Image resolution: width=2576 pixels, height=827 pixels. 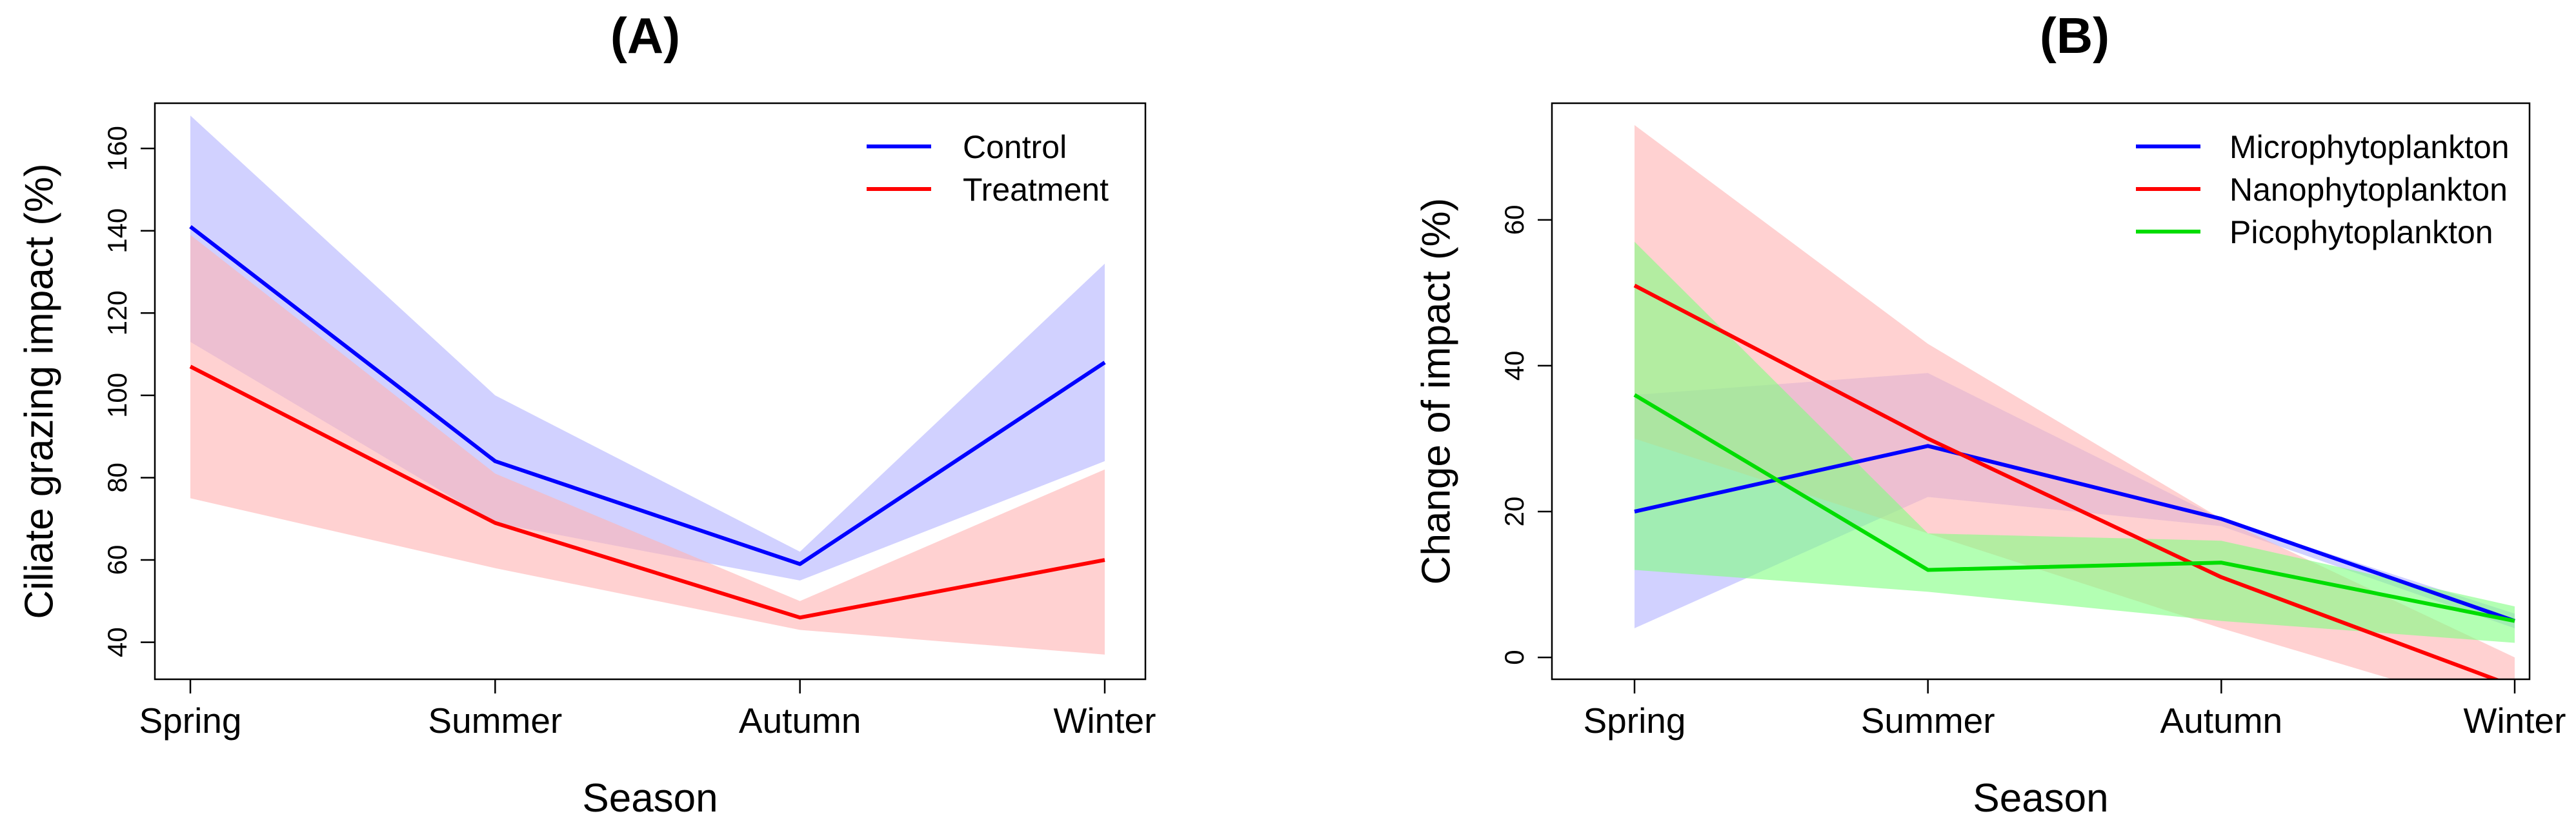 I want to click on y-tick-label: 80, so click(x=117, y=478).